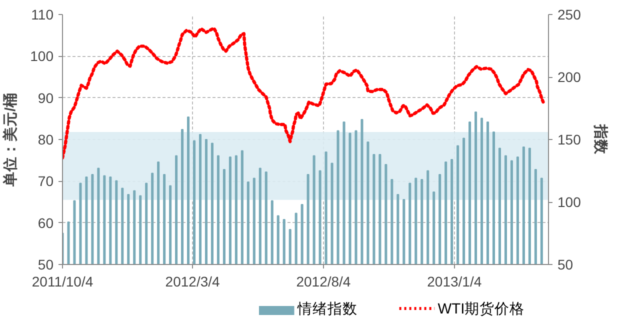 This screenshot has width=626, height=336. I want to click on y2-tick-label: 100, so click(570, 202).